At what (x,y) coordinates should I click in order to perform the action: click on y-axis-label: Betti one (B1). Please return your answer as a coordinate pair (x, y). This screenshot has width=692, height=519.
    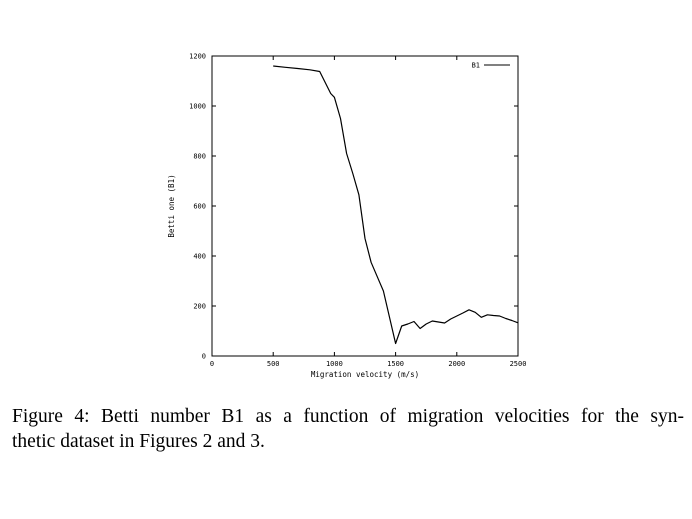
    Looking at the image, I should click on (171, 205).